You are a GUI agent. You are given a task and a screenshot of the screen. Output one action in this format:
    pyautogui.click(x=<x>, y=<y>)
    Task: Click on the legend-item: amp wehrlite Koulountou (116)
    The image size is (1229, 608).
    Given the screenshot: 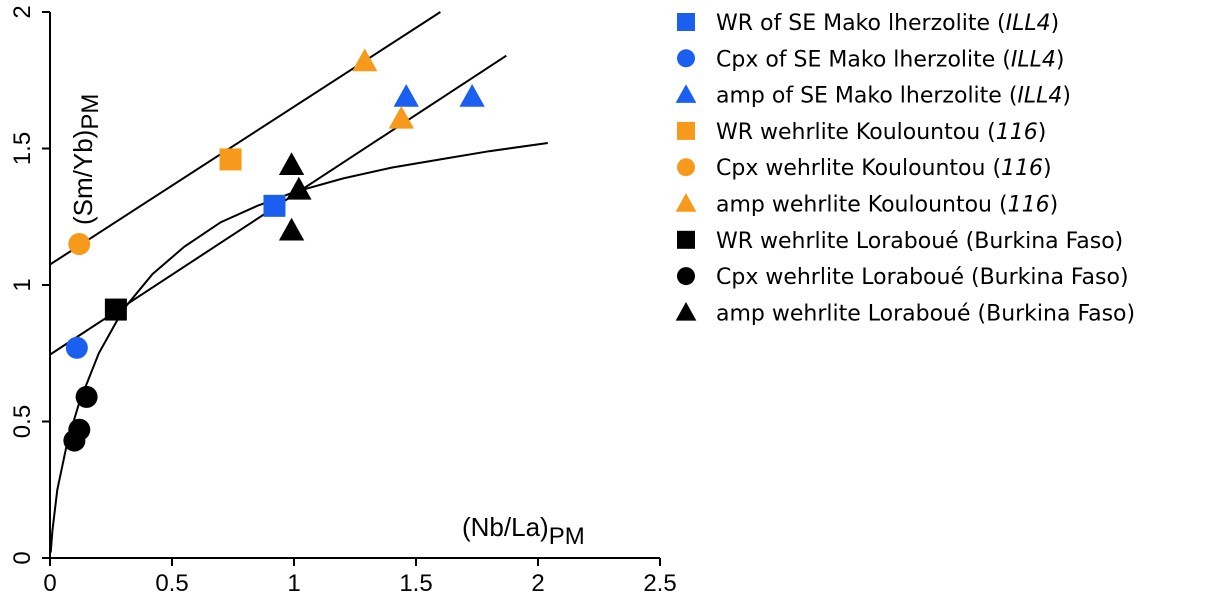 What is the action you would take?
    pyautogui.click(x=866, y=205)
    